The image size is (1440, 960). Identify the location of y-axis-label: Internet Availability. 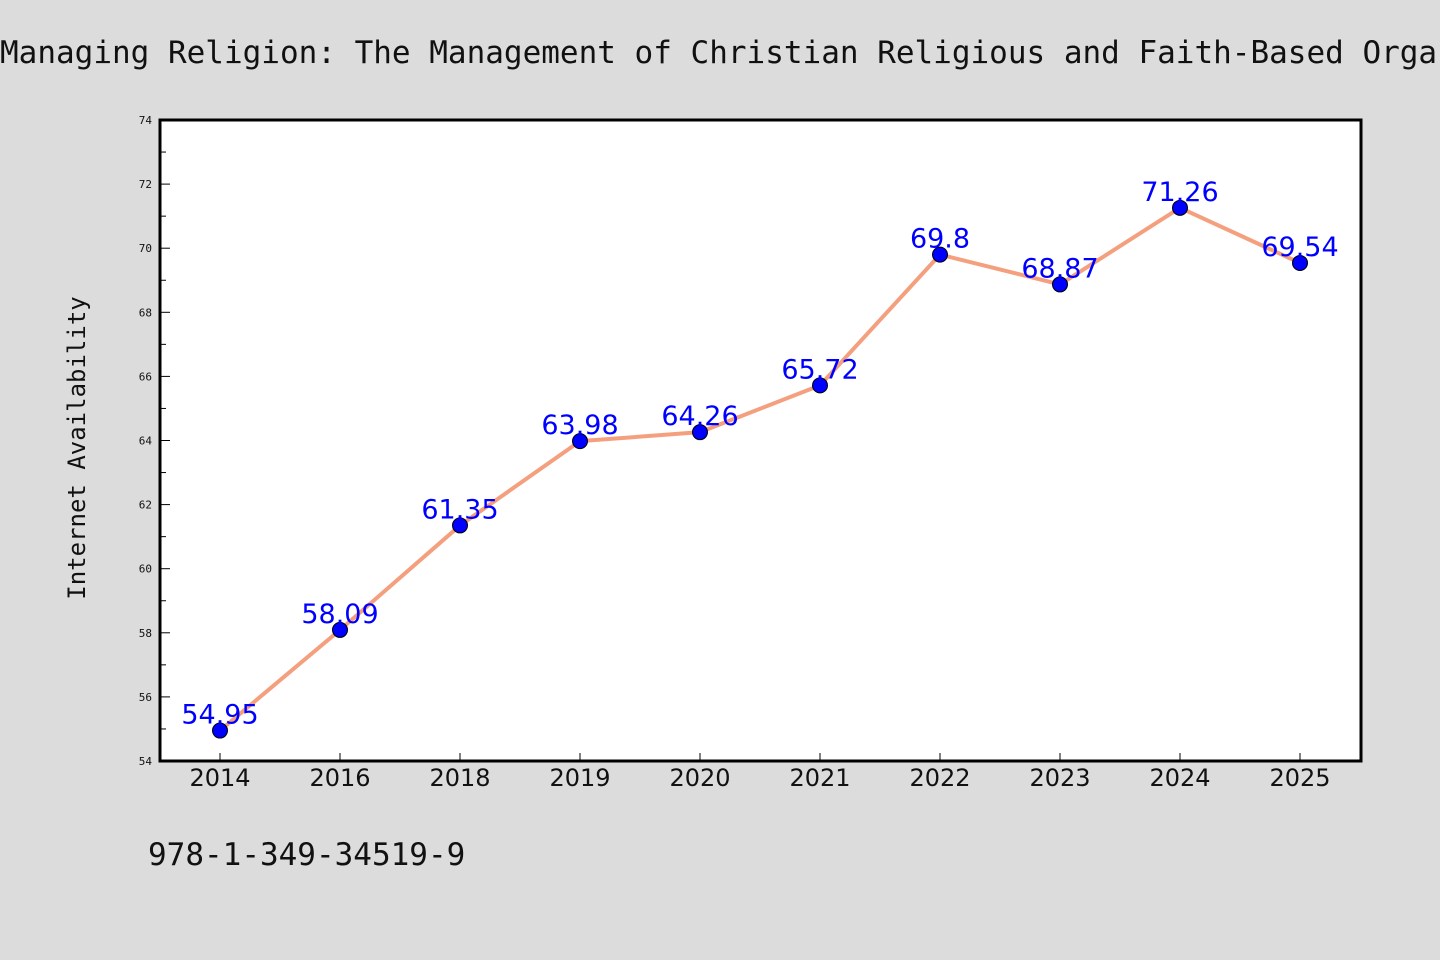
(77, 447).